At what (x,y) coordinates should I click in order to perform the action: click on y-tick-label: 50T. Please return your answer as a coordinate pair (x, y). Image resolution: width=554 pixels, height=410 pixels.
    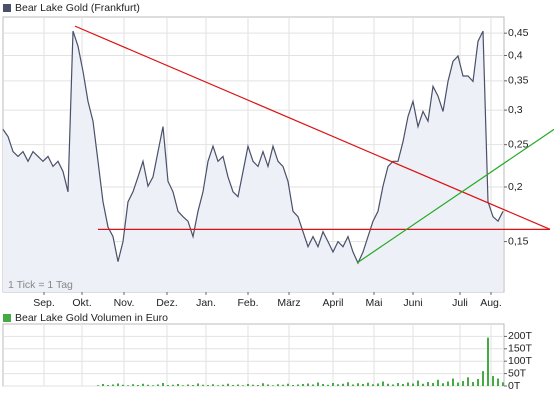
    Looking at the image, I should click on (517, 373).